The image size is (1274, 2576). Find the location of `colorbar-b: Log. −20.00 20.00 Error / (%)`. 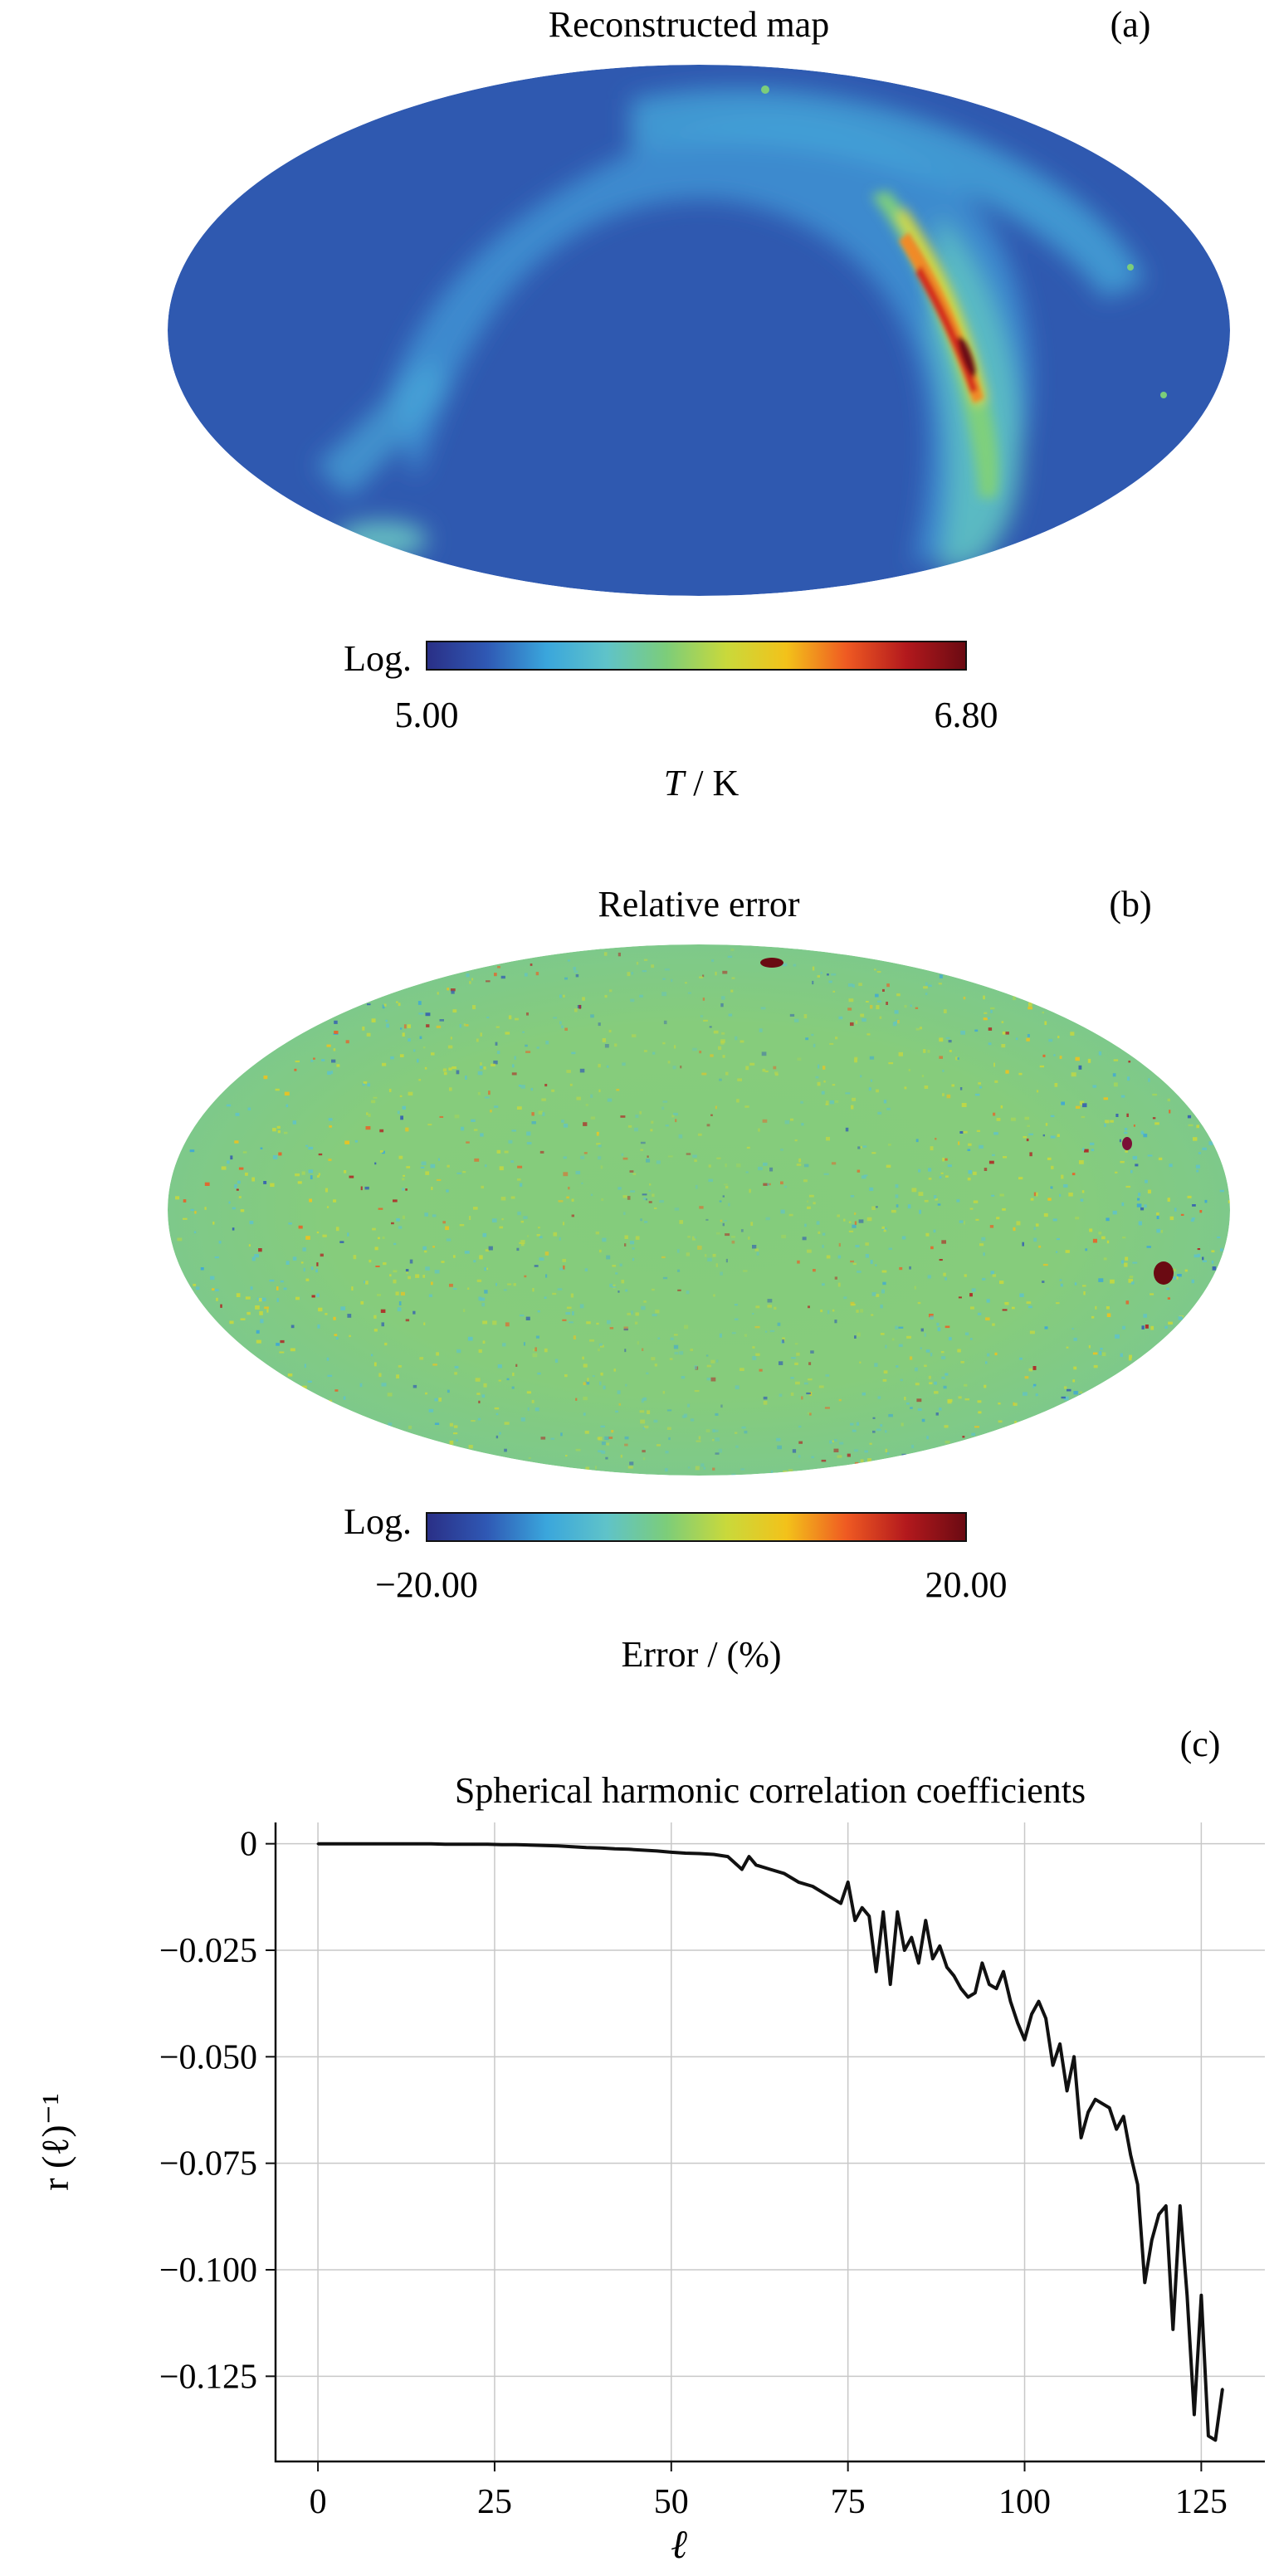

colorbar-b: Log. −20.00 20.00 Error / (%) is located at coordinates (675, 1588).